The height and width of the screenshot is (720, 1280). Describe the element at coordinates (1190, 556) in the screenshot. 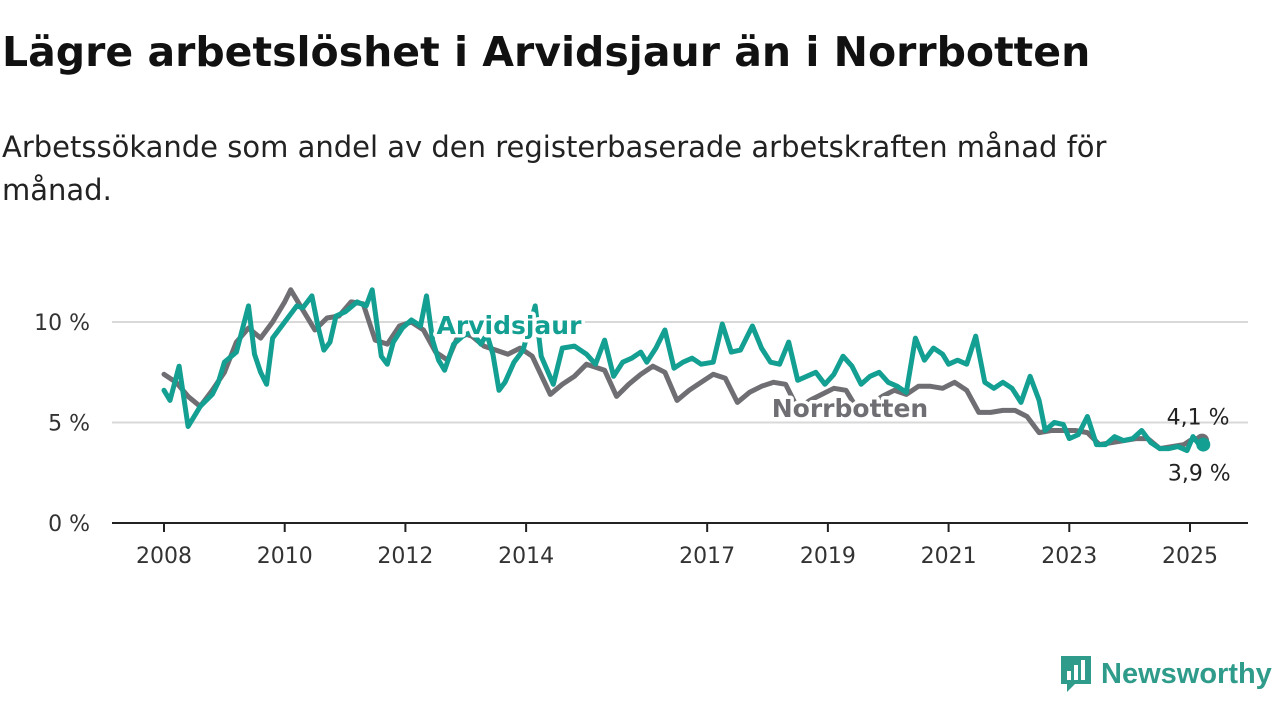

I see `x-tick-label: 2025` at that location.